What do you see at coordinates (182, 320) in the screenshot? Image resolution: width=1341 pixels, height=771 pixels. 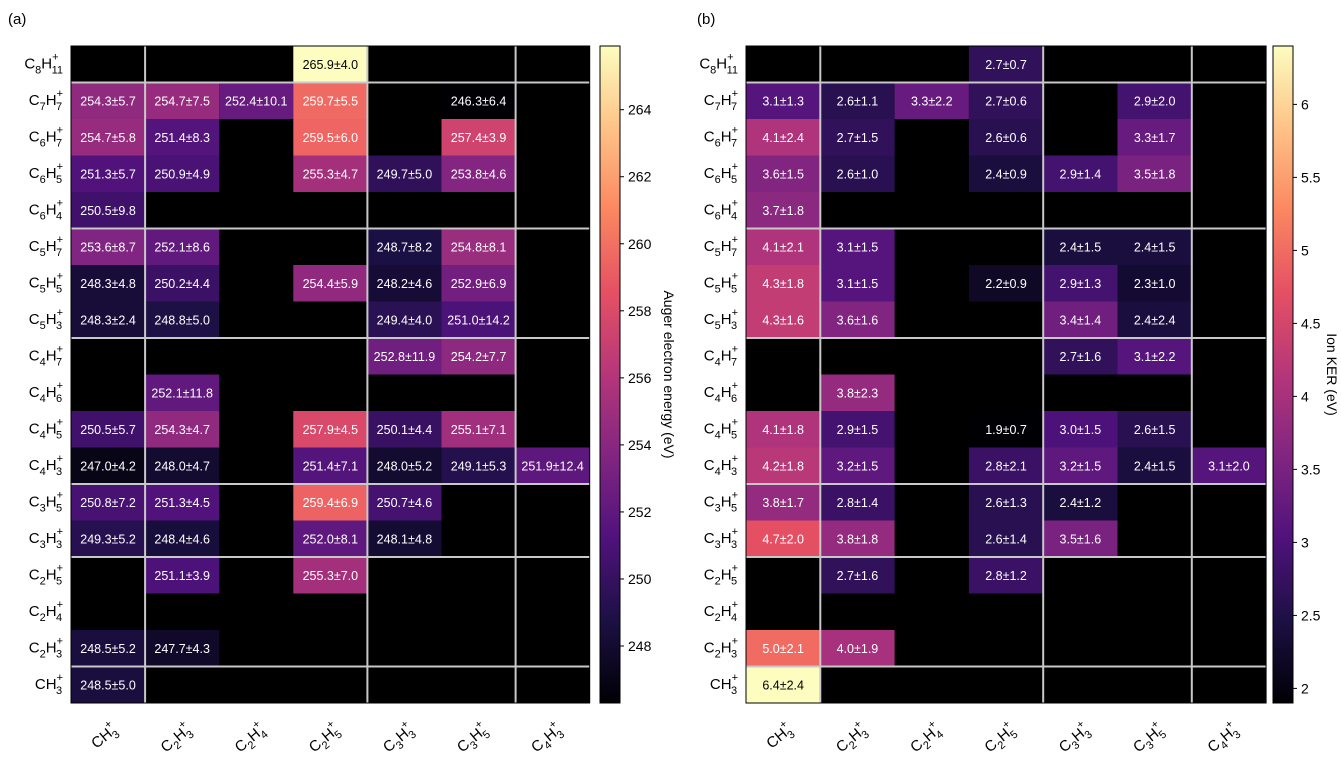 I see `cell-value-label: 248.8±5.0` at bounding box center [182, 320].